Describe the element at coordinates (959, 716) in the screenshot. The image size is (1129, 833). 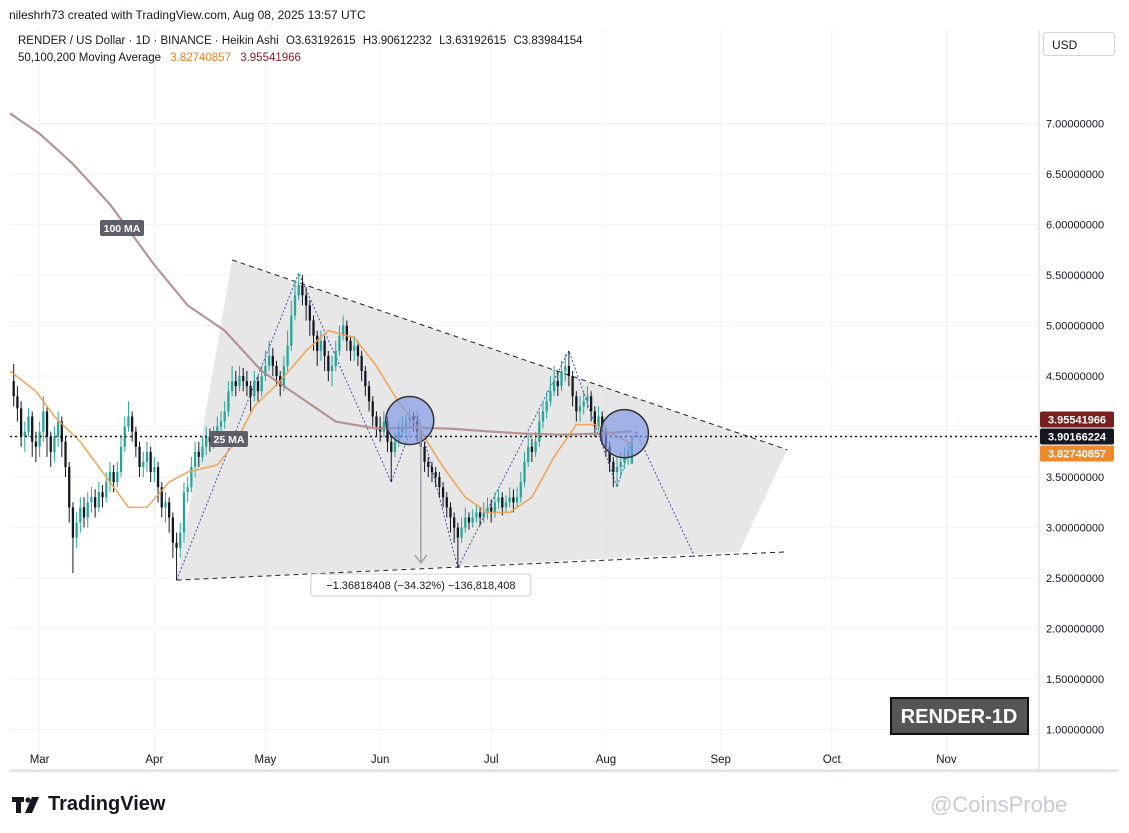
I see `chart-label: RENDER-1D` at that location.